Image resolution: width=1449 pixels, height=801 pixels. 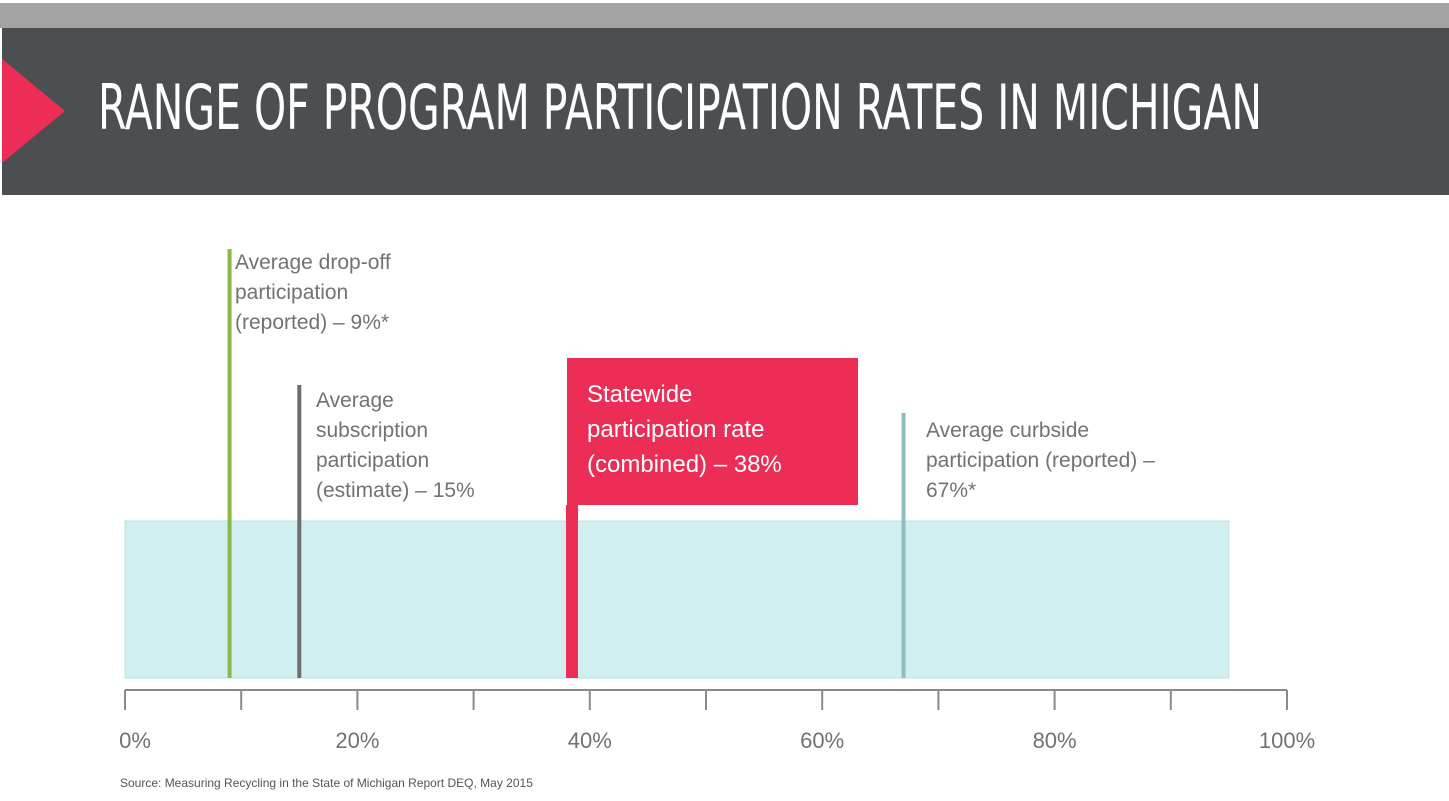 I want to click on top-bar, so click(x=724, y=14).